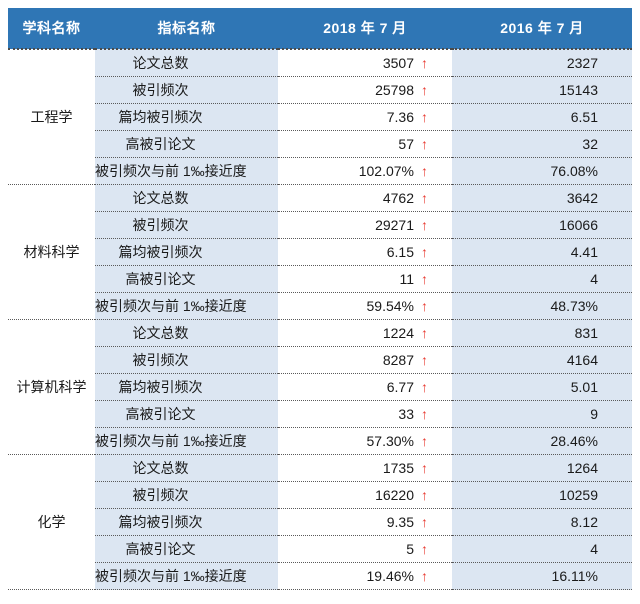 Image resolution: width=640 pixels, height=604 pixels. What do you see at coordinates (365, 522) in the screenshot?
I see `value-2018-cell: 9.35 ↑` at bounding box center [365, 522].